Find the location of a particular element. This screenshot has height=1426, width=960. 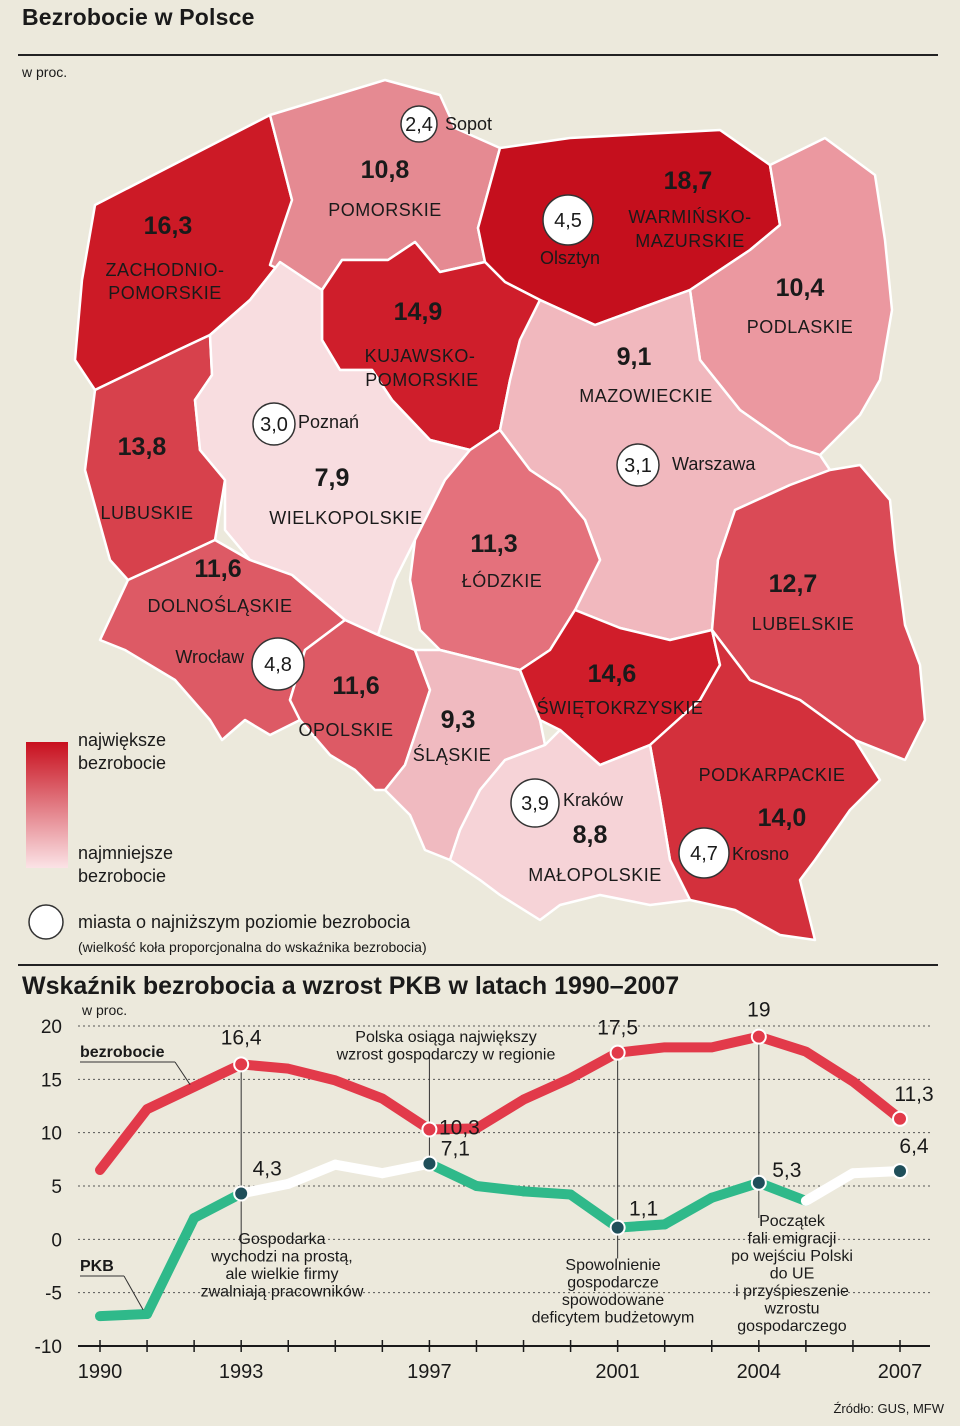

city-marker-wroclaw is located at coordinates (278, 664).